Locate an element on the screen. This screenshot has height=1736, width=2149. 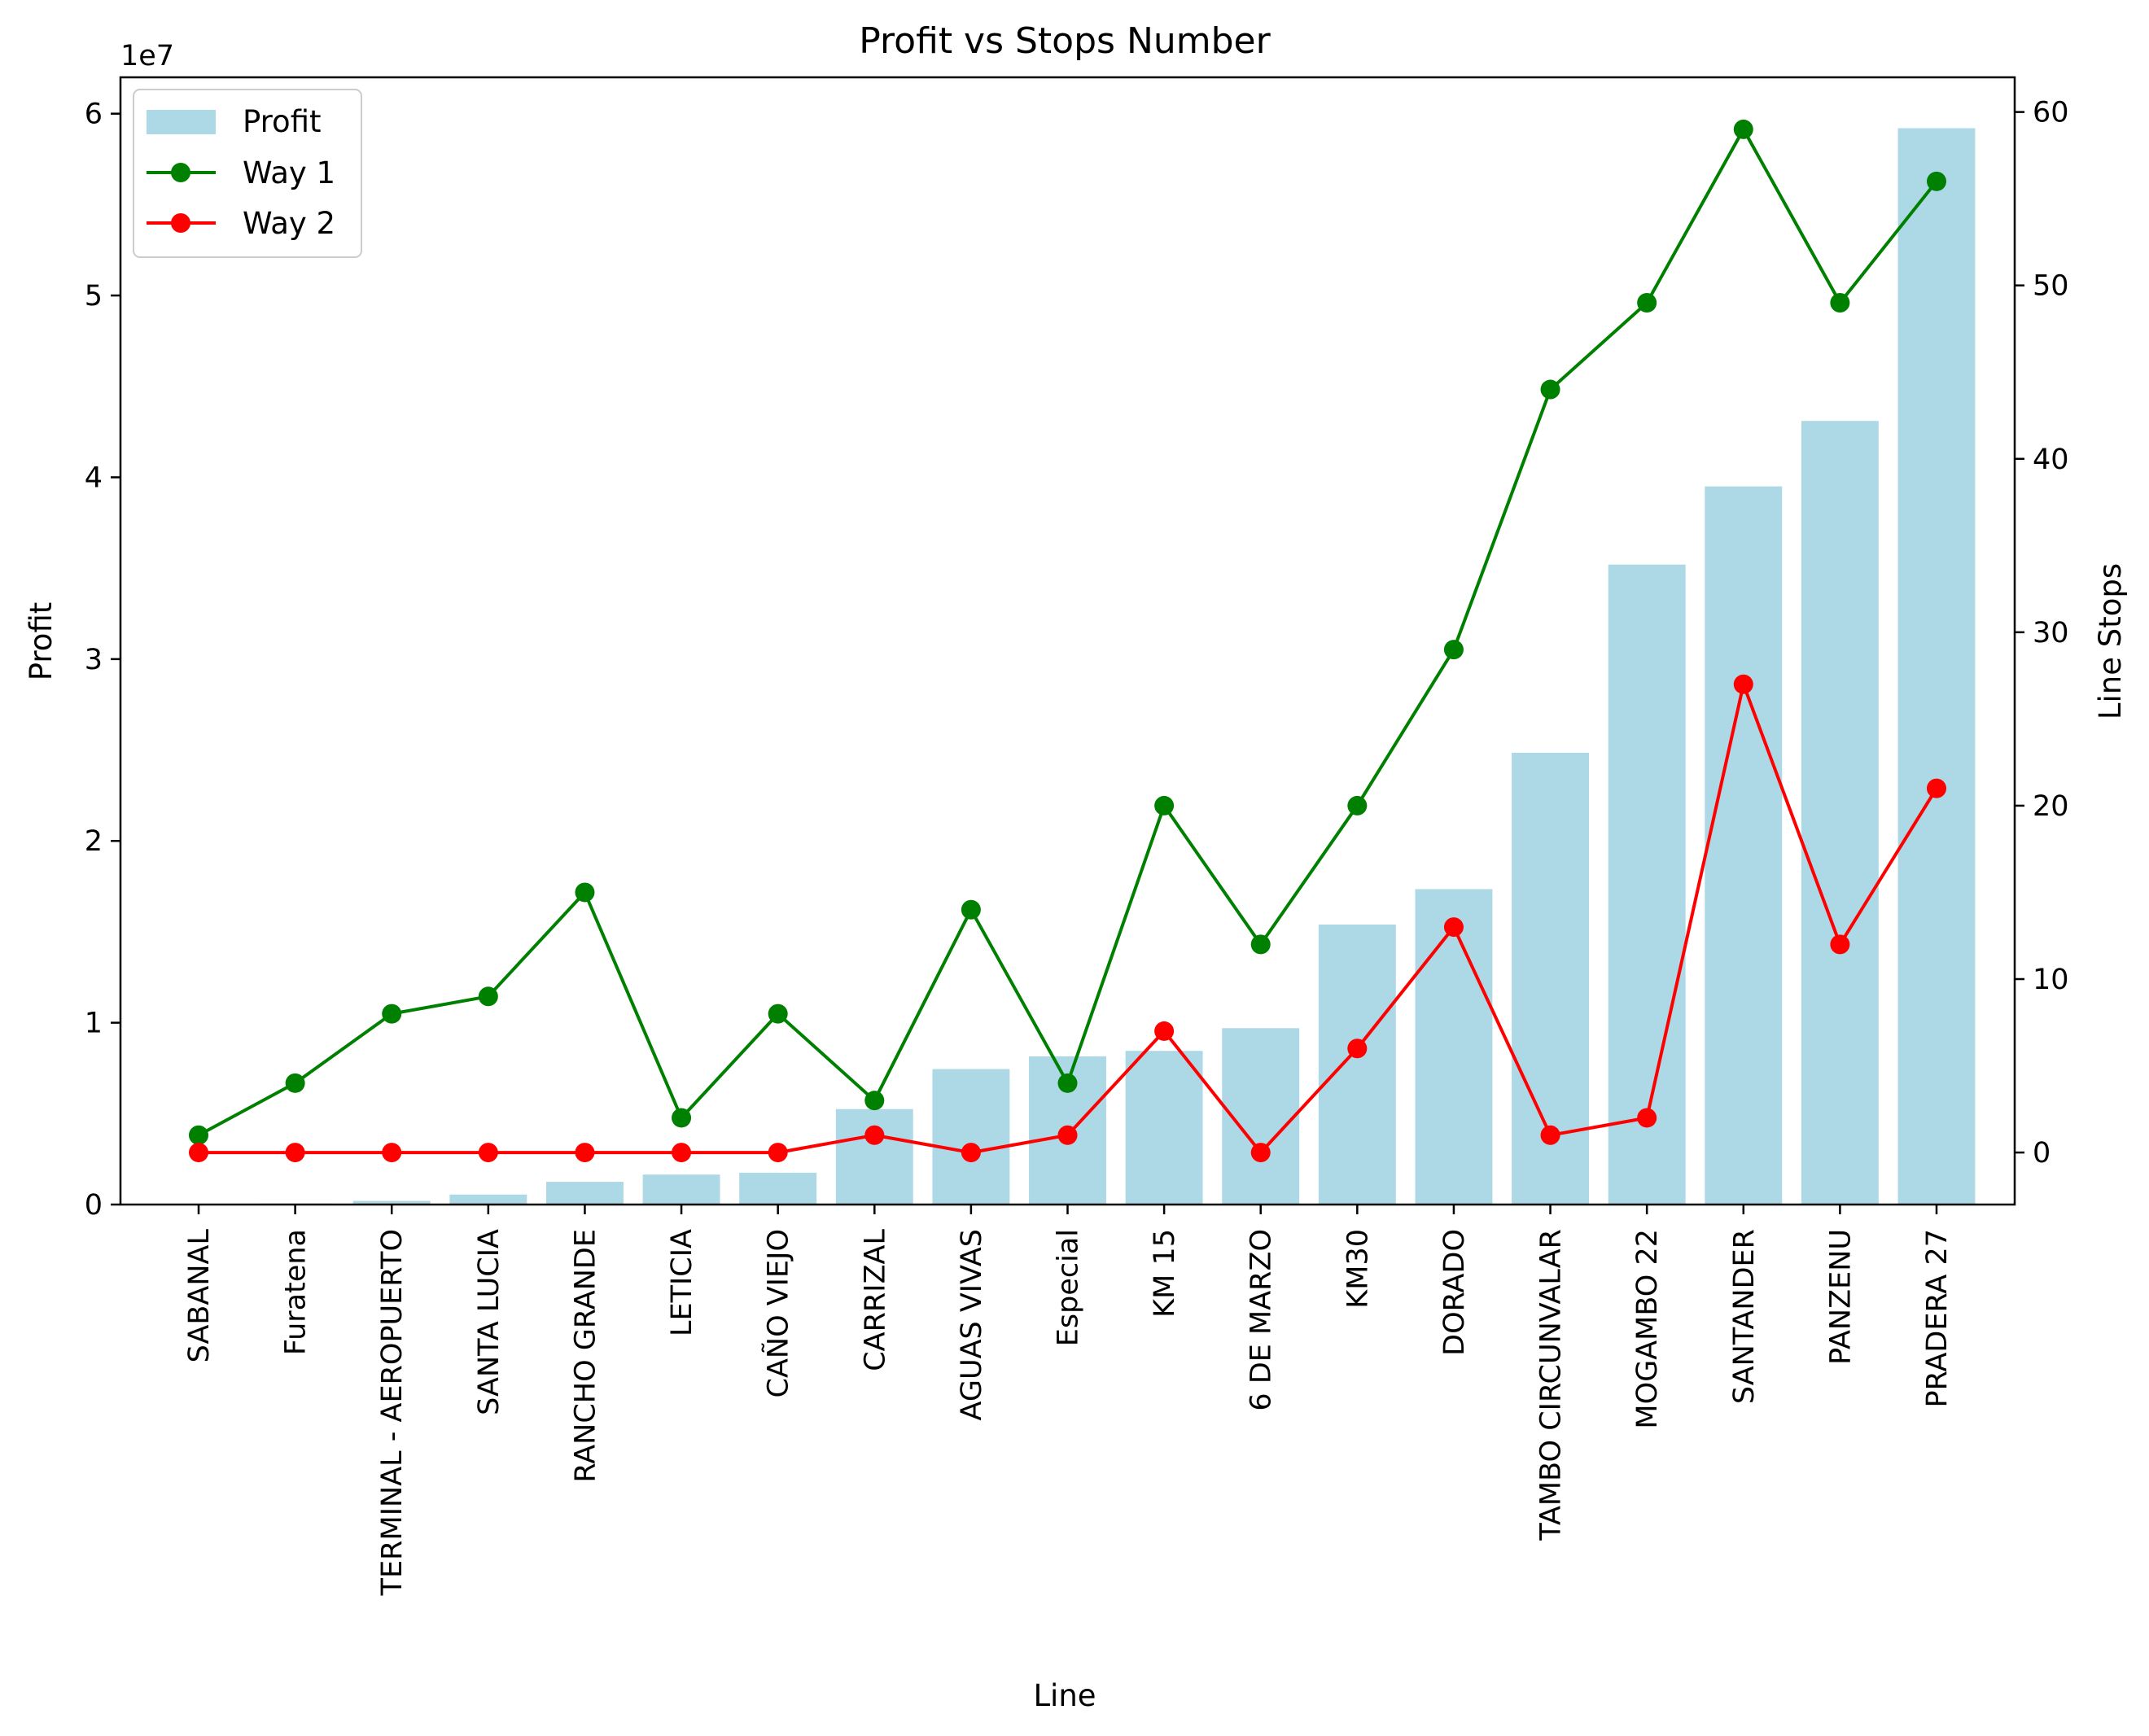
point-way-2-especial is located at coordinates (1067, 1135).